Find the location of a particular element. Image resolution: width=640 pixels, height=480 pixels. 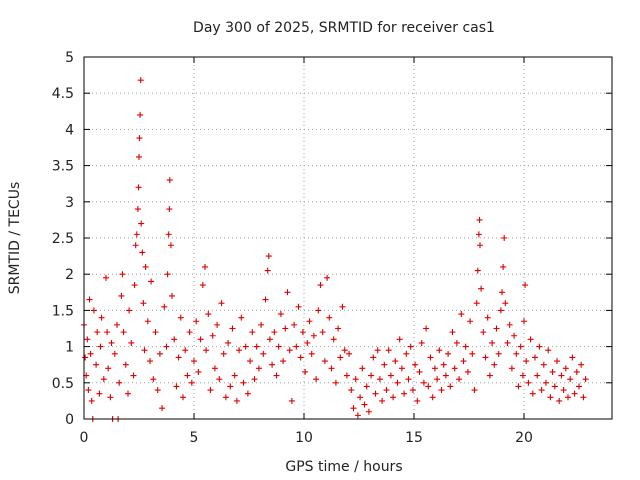

y-tick-label: 3.5 is located at coordinates (63, 167).